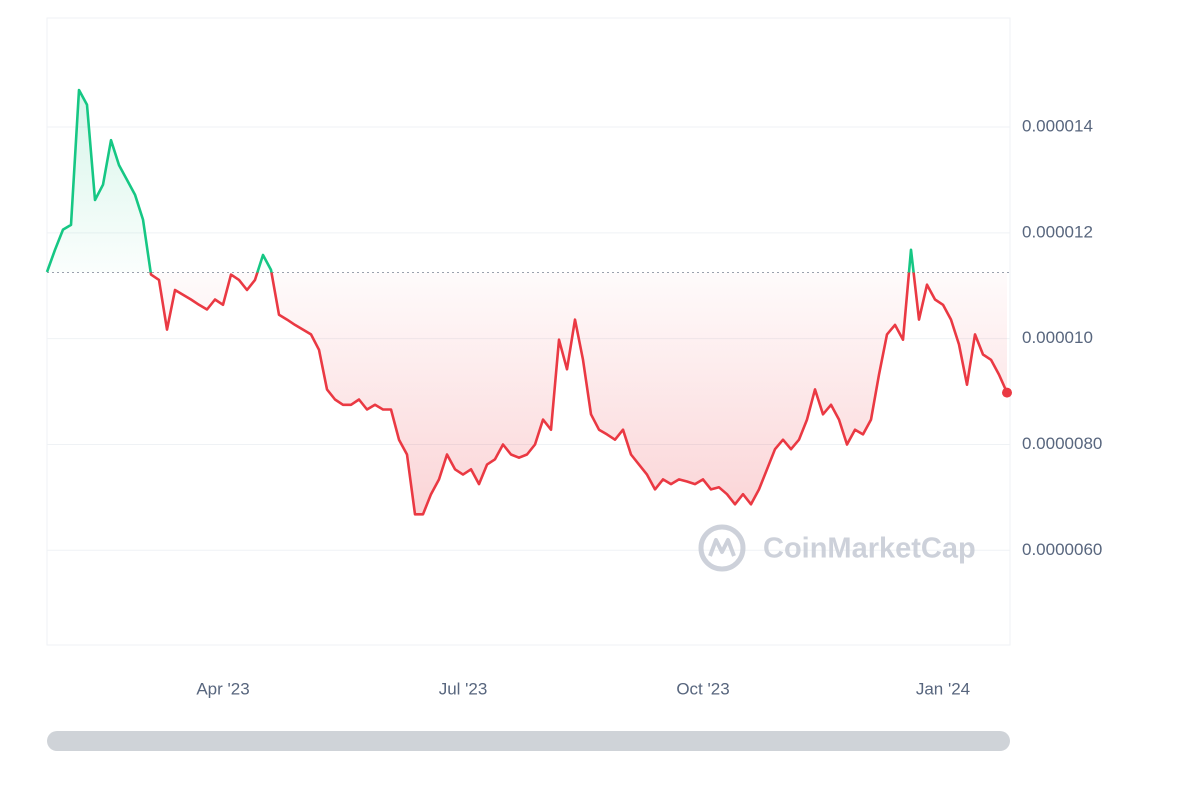  Describe the element at coordinates (463, 688) in the screenshot. I see `x-tick-label: Jul '23` at that location.